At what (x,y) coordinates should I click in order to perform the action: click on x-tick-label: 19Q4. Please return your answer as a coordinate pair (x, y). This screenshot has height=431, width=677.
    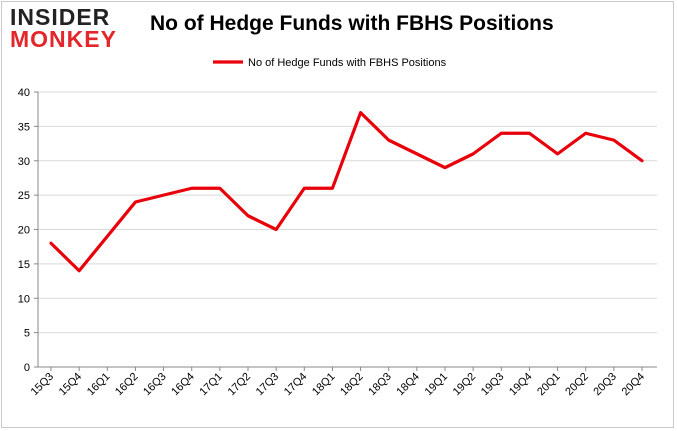
    Looking at the image, I should click on (521, 385).